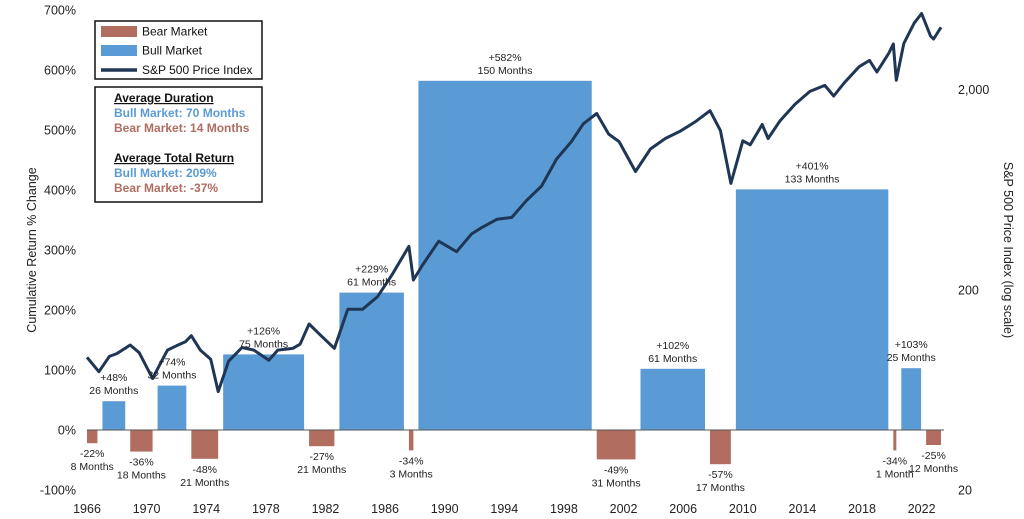 This screenshot has width=1024, height=519. Describe the element at coordinates (60, 251) in the screenshot. I see `y-tick-label: 300%` at that location.